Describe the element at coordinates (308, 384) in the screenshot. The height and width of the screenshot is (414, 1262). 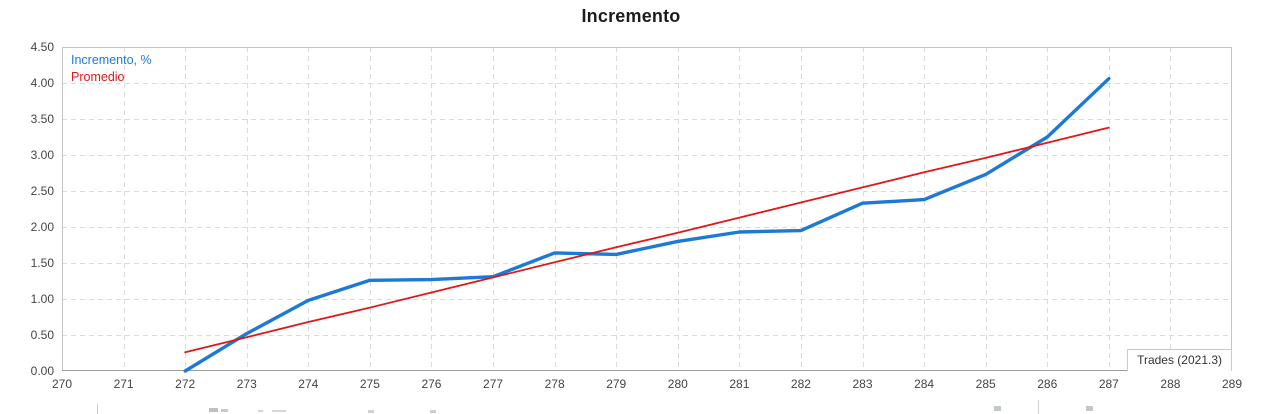
I see `x-axis-tick-label: 274` at that location.